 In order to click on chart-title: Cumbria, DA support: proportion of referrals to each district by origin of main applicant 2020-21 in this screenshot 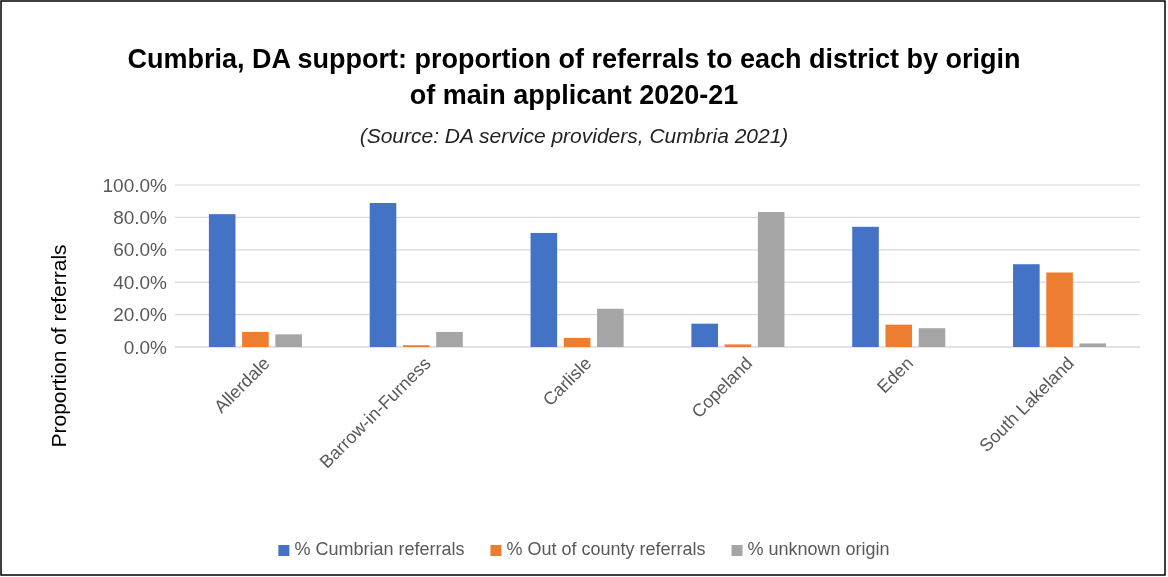, I will do `click(574, 77)`.